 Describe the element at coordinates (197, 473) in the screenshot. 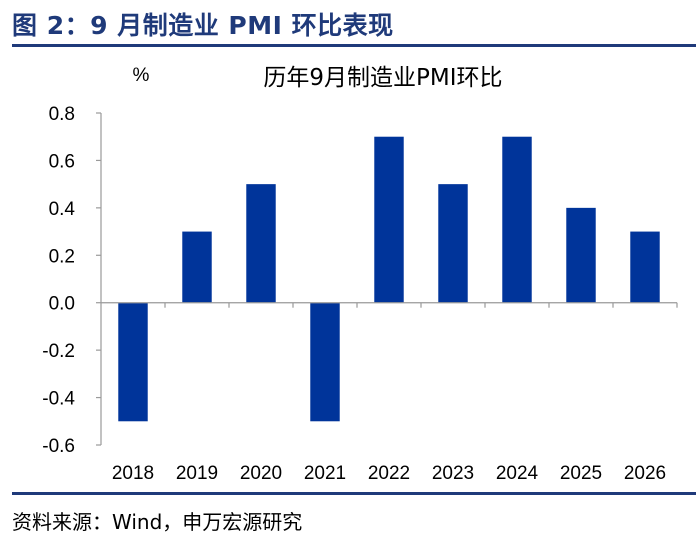

I see `x-tick-label: 2019` at that location.